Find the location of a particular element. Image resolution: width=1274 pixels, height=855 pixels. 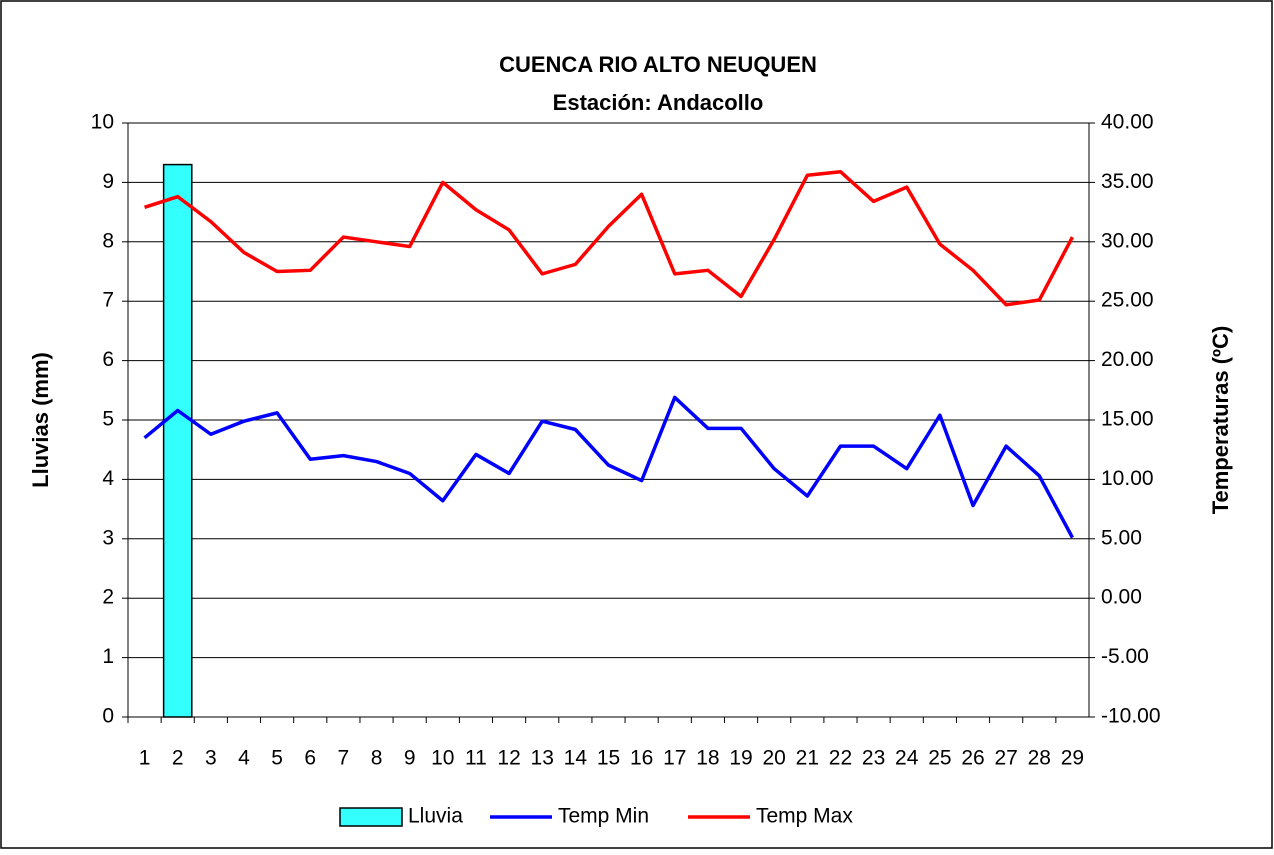

x-tick-label: 4 is located at coordinates (244, 758).